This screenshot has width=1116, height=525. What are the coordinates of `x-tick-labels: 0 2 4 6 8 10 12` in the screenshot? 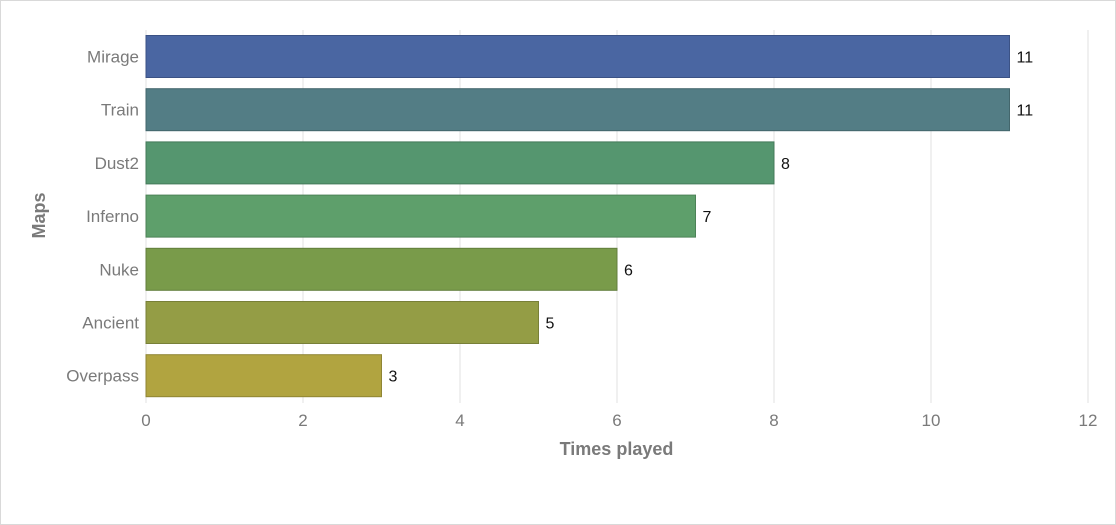 It's located at (619, 420).